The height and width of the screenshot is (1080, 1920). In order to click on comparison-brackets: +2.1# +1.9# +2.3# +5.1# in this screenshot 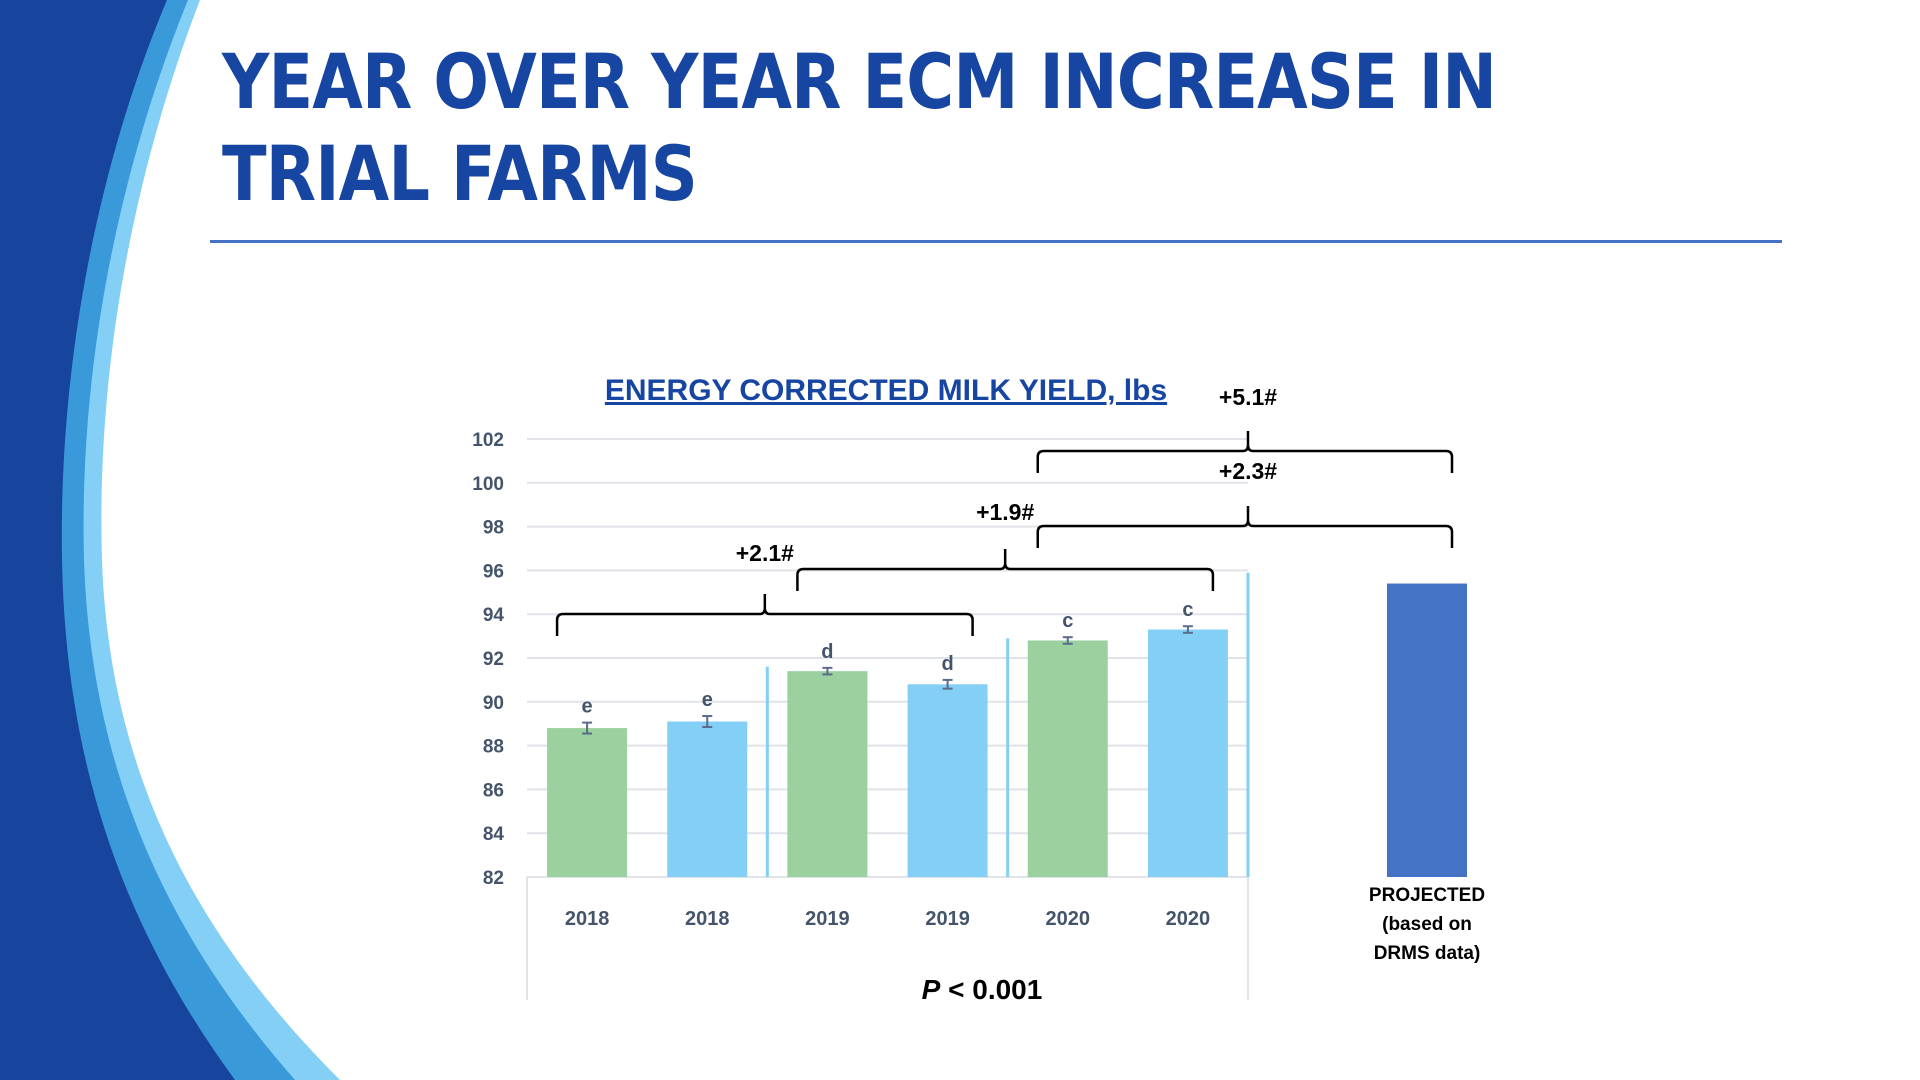, I will do `click(1004, 510)`.